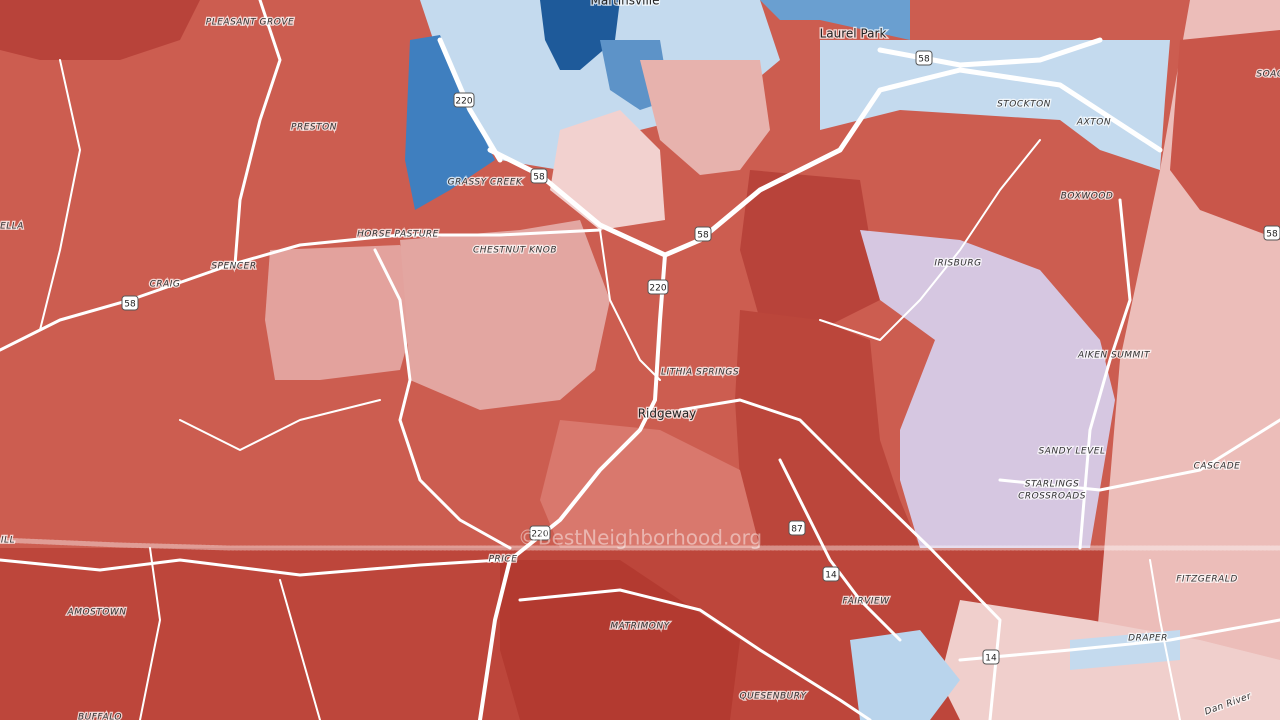 This screenshot has height=720, width=1280. Describe the element at coordinates (100, 716) in the screenshot. I see `place-label: BUFFALO` at that location.